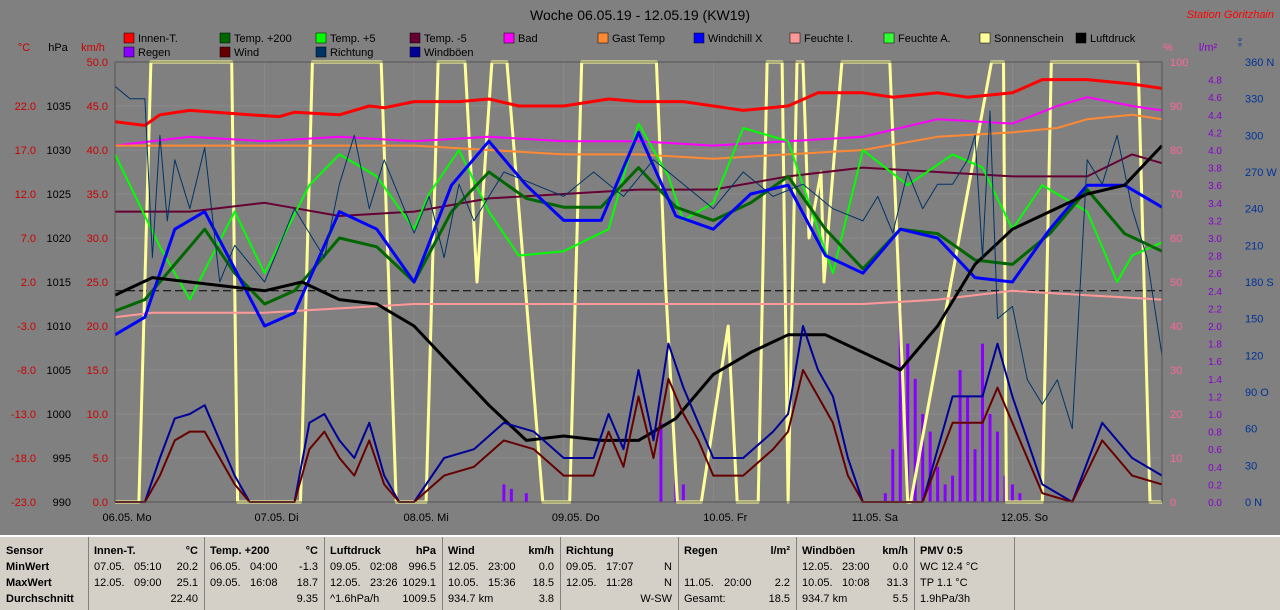 This screenshot has height=610, width=1280. I want to click on stats-cell: 16:08, so click(264, 583).